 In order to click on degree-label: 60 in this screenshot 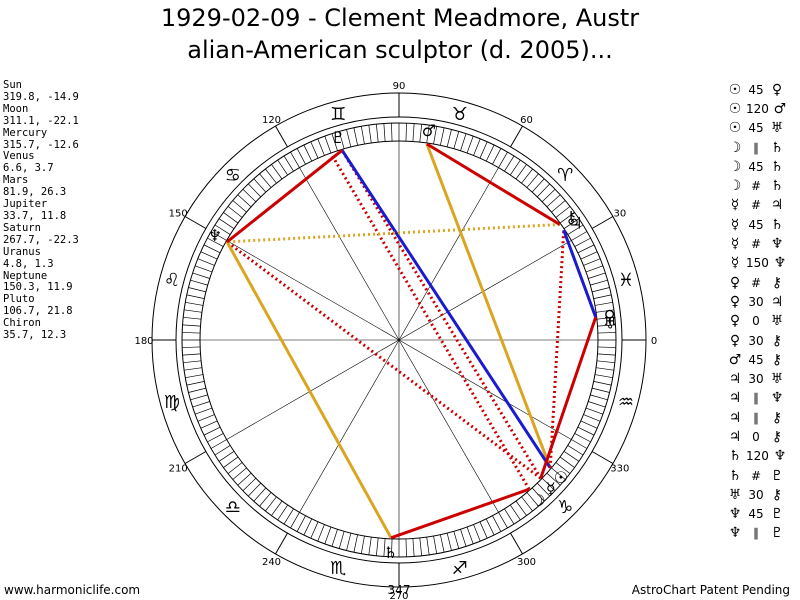, I will do `click(526, 120)`.